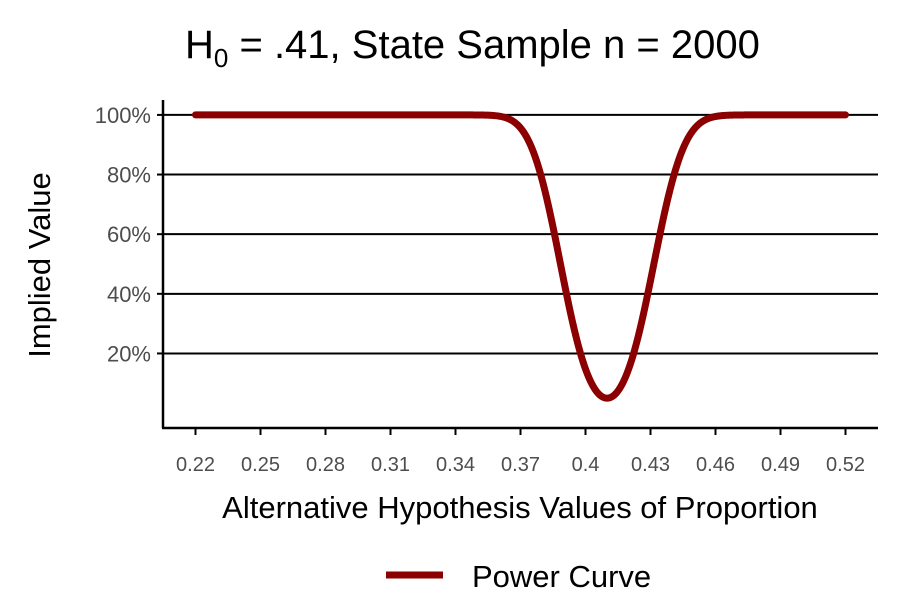 The height and width of the screenshot is (600, 900). What do you see at coordinates (129, 234) in the screenshot?
I see `y-tick-label: 60%` at bounding box center [129, 234].